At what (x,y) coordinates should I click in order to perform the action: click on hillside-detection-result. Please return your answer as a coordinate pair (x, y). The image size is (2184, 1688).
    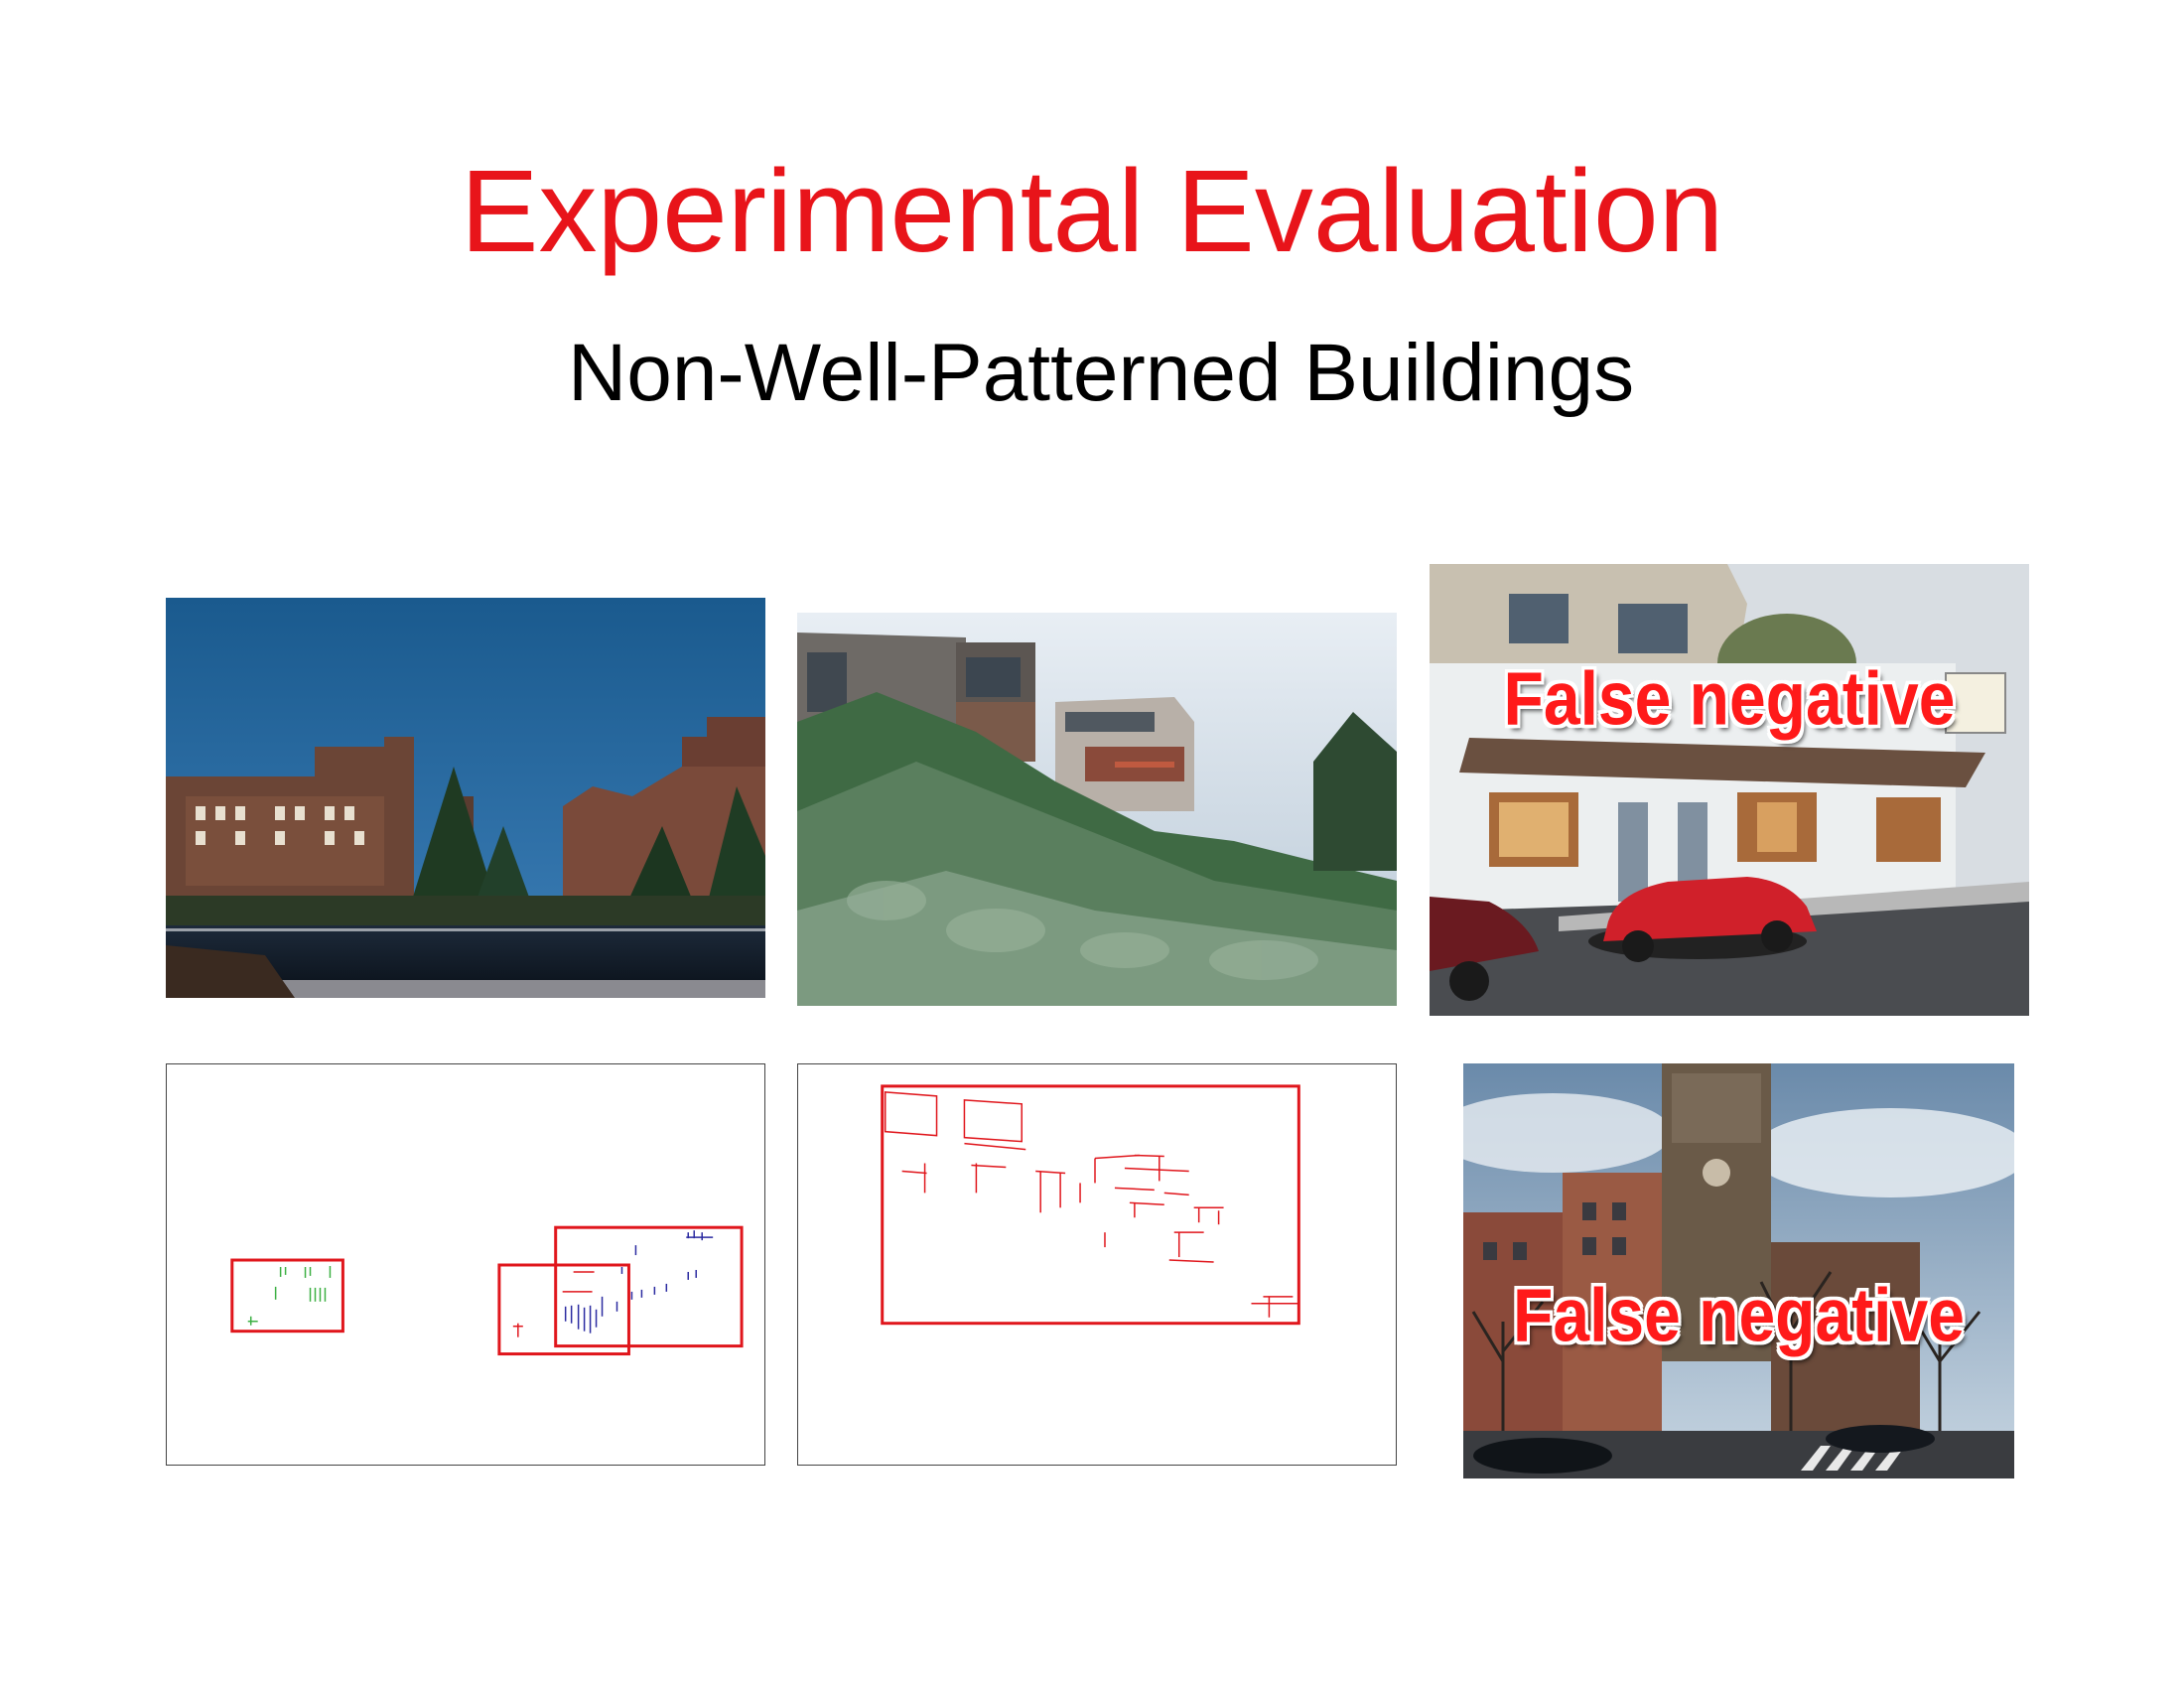
    Looking at the image, I should click on (1097, 1264).